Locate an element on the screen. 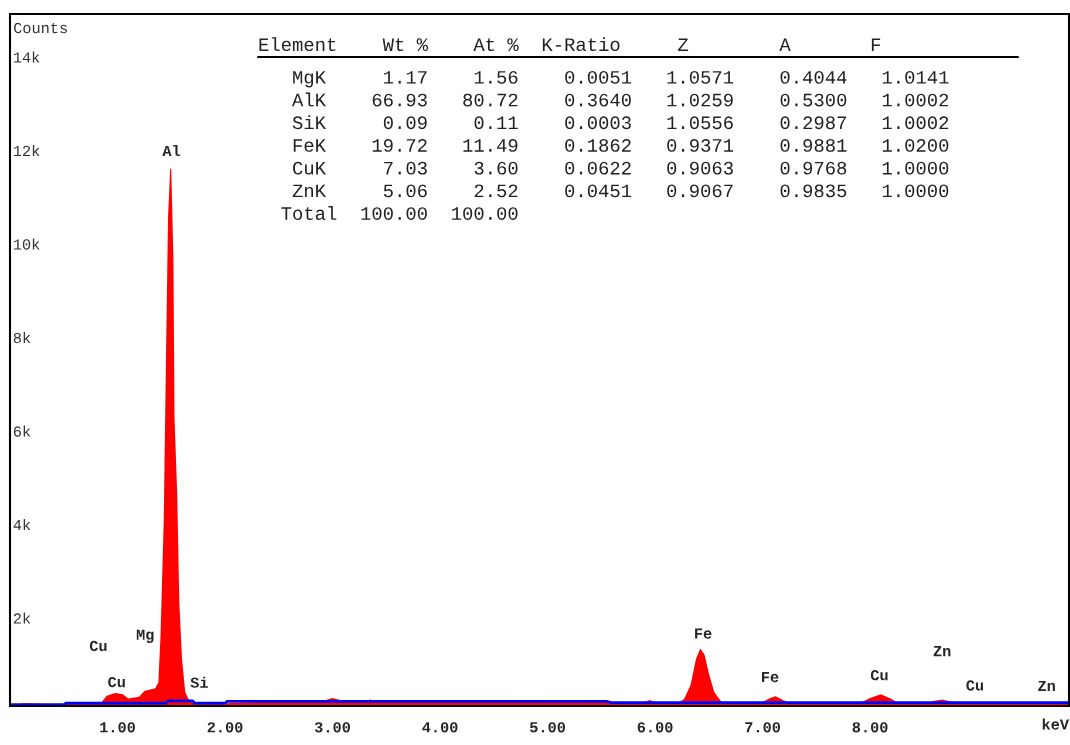  annotation: Si is located at coordinates (199, 682).